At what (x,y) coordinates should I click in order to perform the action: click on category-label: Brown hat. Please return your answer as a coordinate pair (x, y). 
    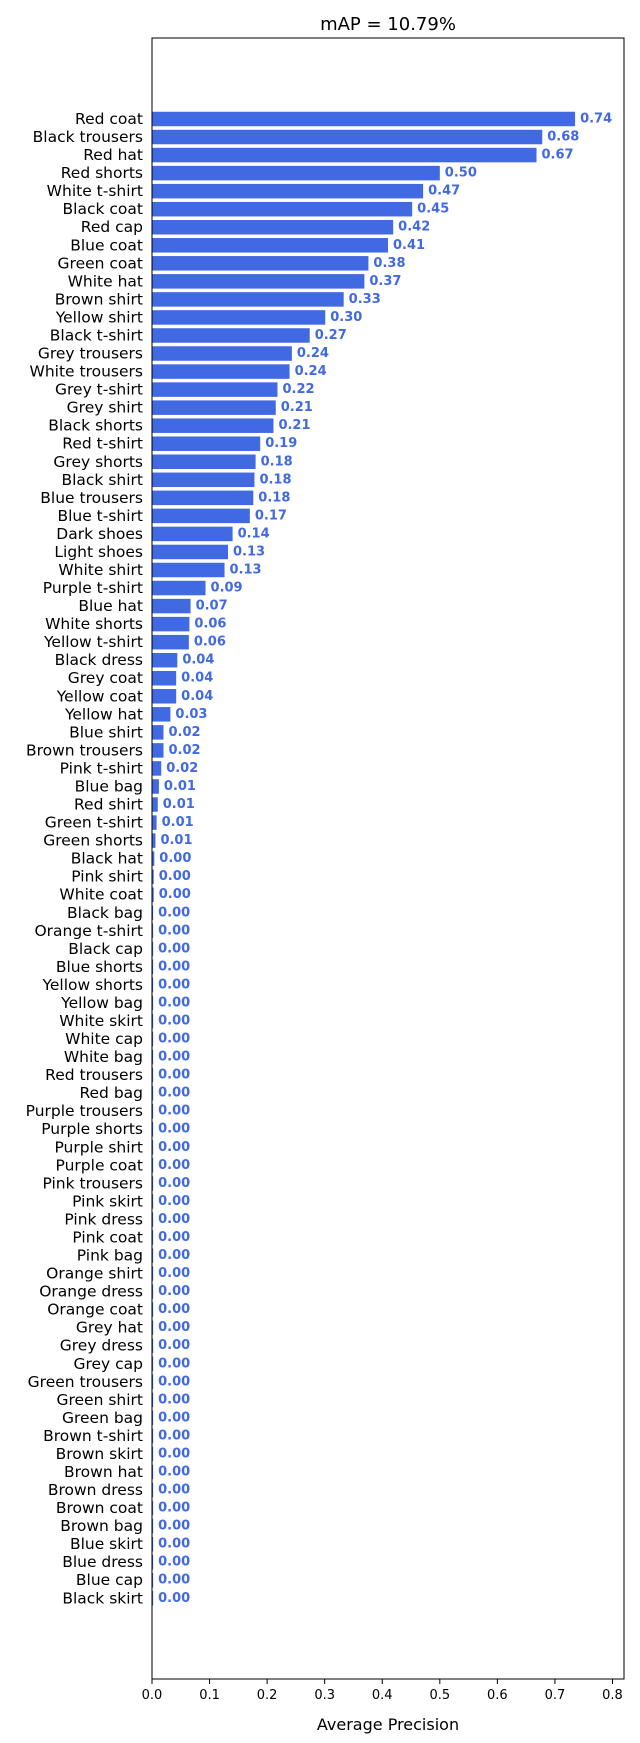
    Looking at the image, I should click on (103, 1472).